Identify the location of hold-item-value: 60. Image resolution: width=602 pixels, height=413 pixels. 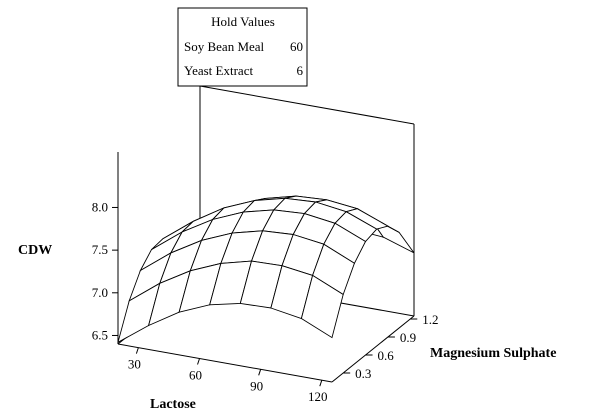
(296, 46).